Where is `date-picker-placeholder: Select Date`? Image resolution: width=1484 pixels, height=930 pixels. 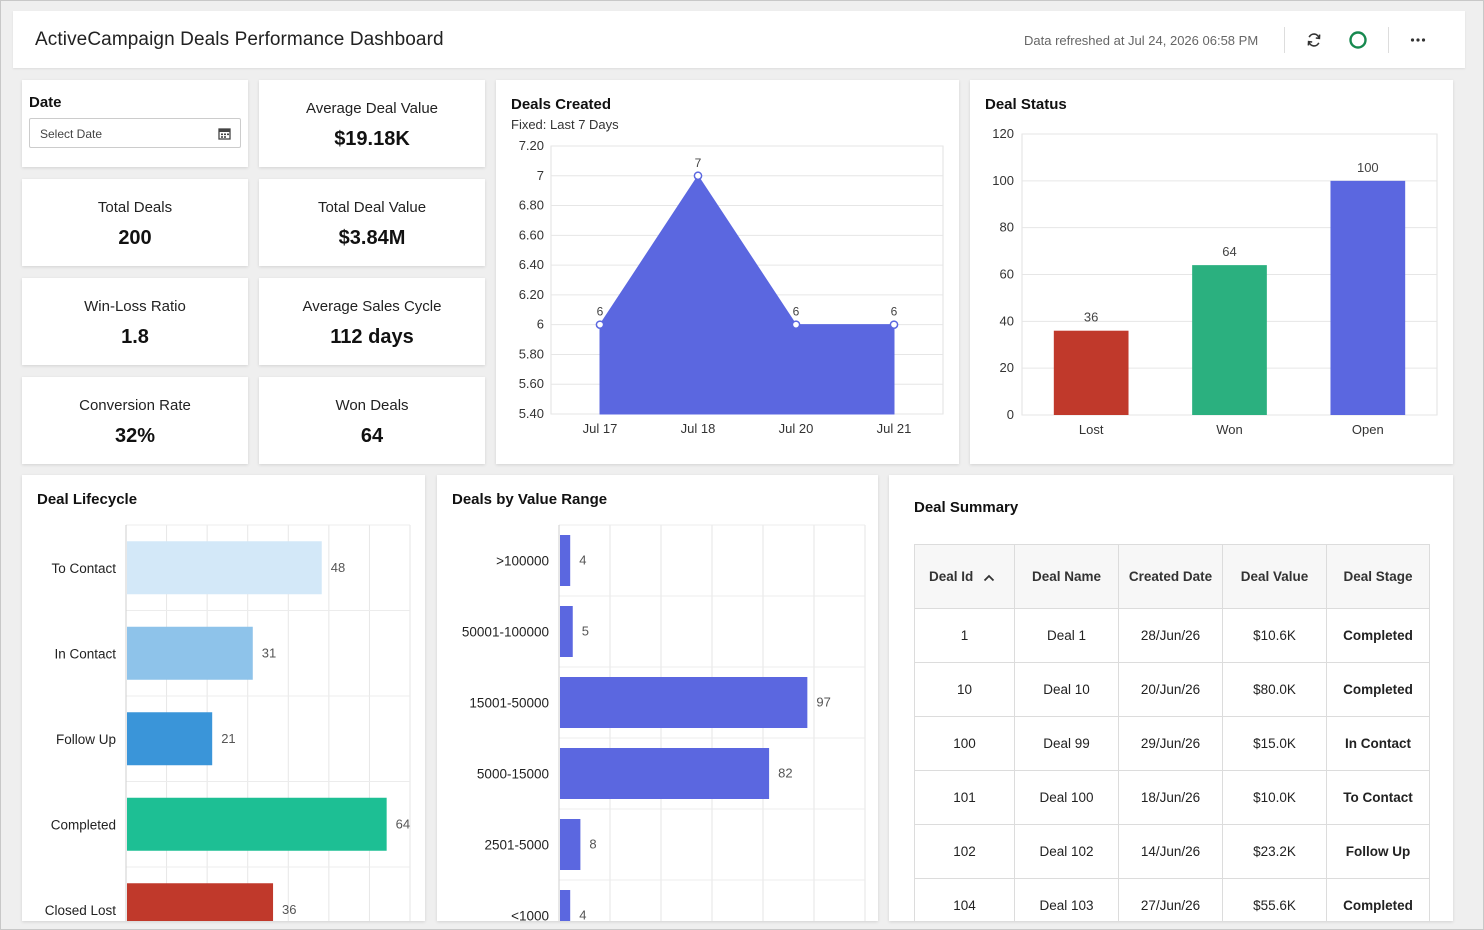
date-picker-placeholder: Select Date is located at coordinates (71, 134).